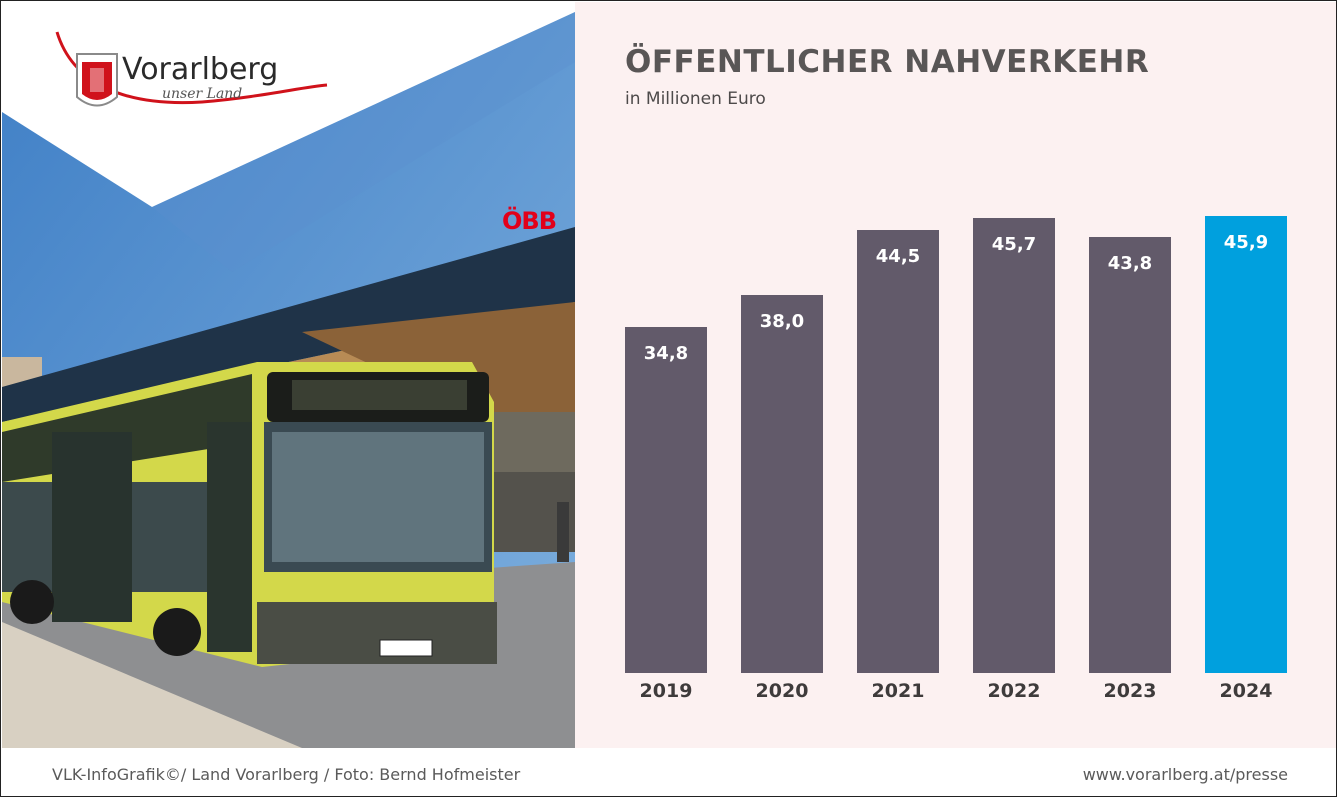  Describe the element at coordinates (1185, 774) in the screenshot. I see `footer-website-link: www.vorarlberg.at/presse` at that location.